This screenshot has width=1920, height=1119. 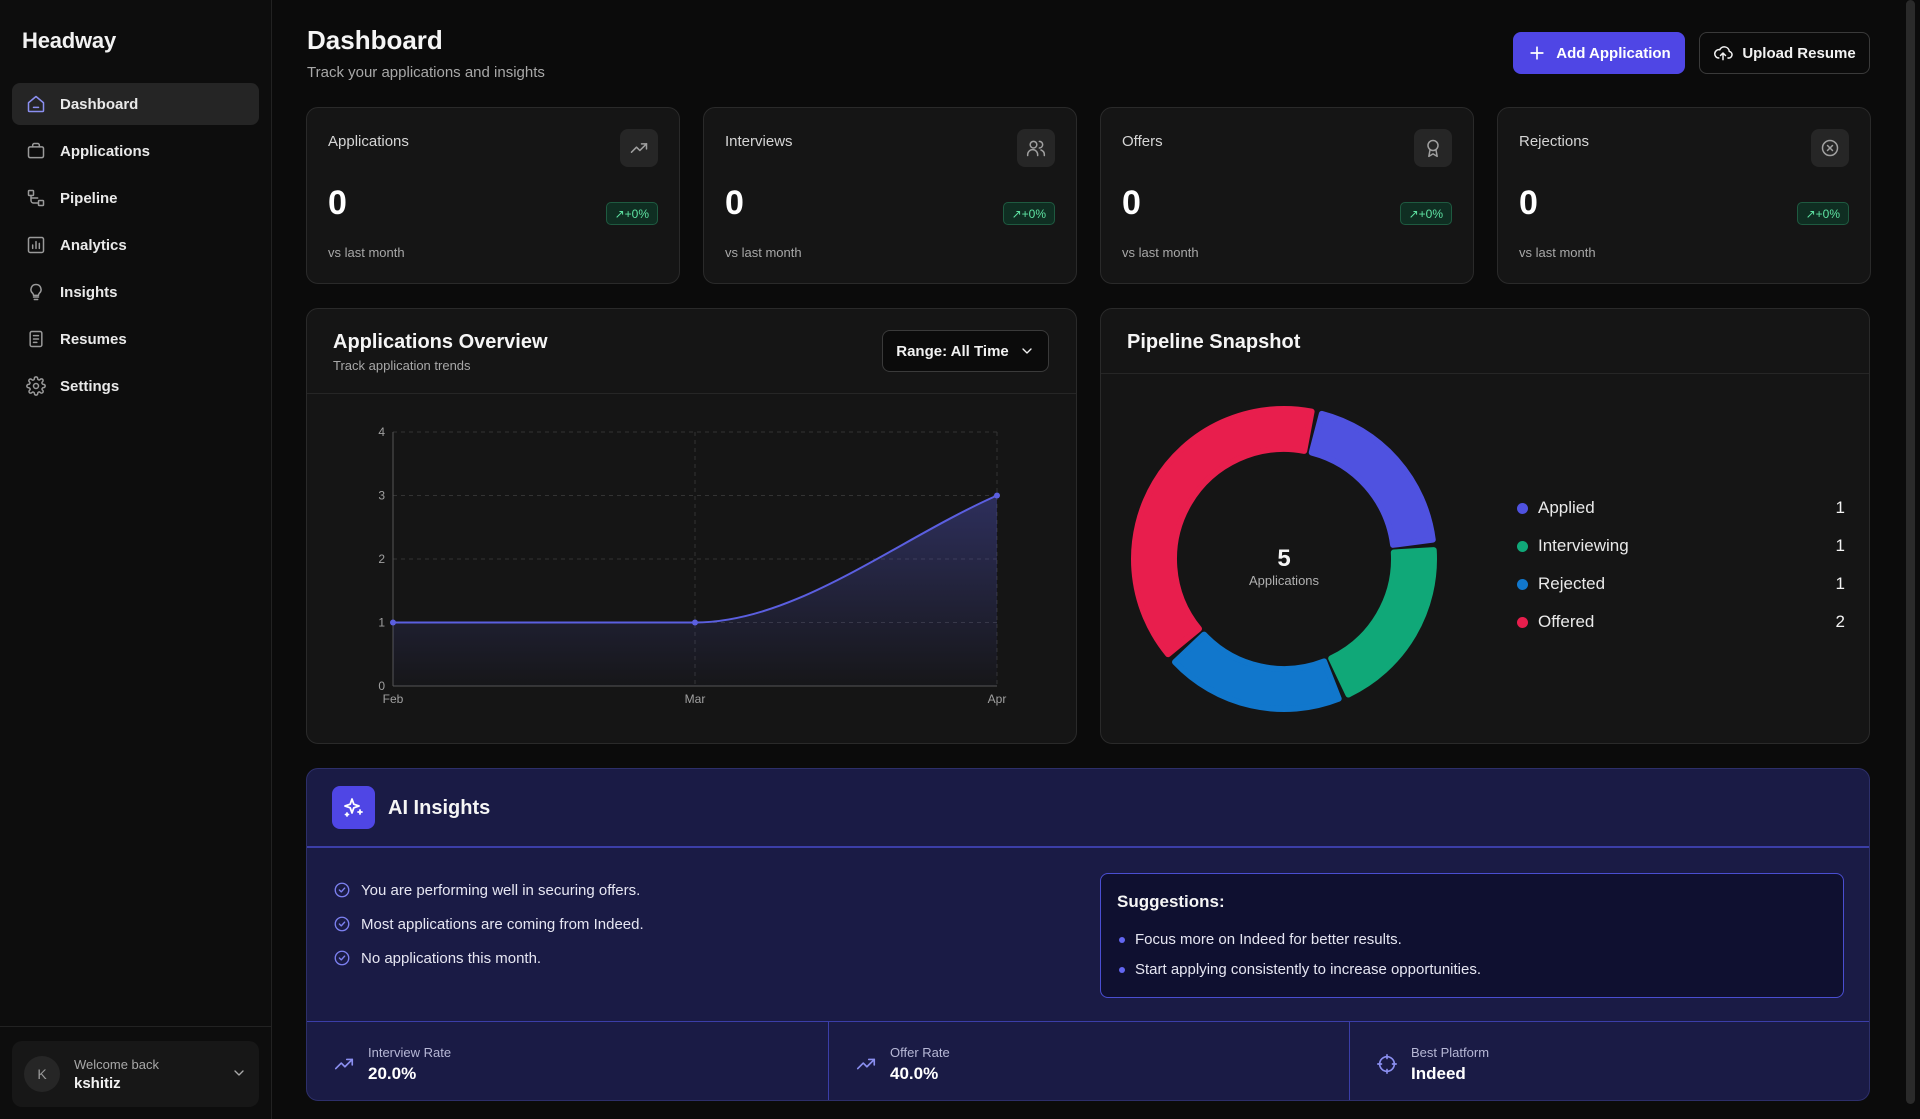 What do you see at coordinates (36, 104) in the screenshot?
I see `home-icon` at bounding box center [36, 104].